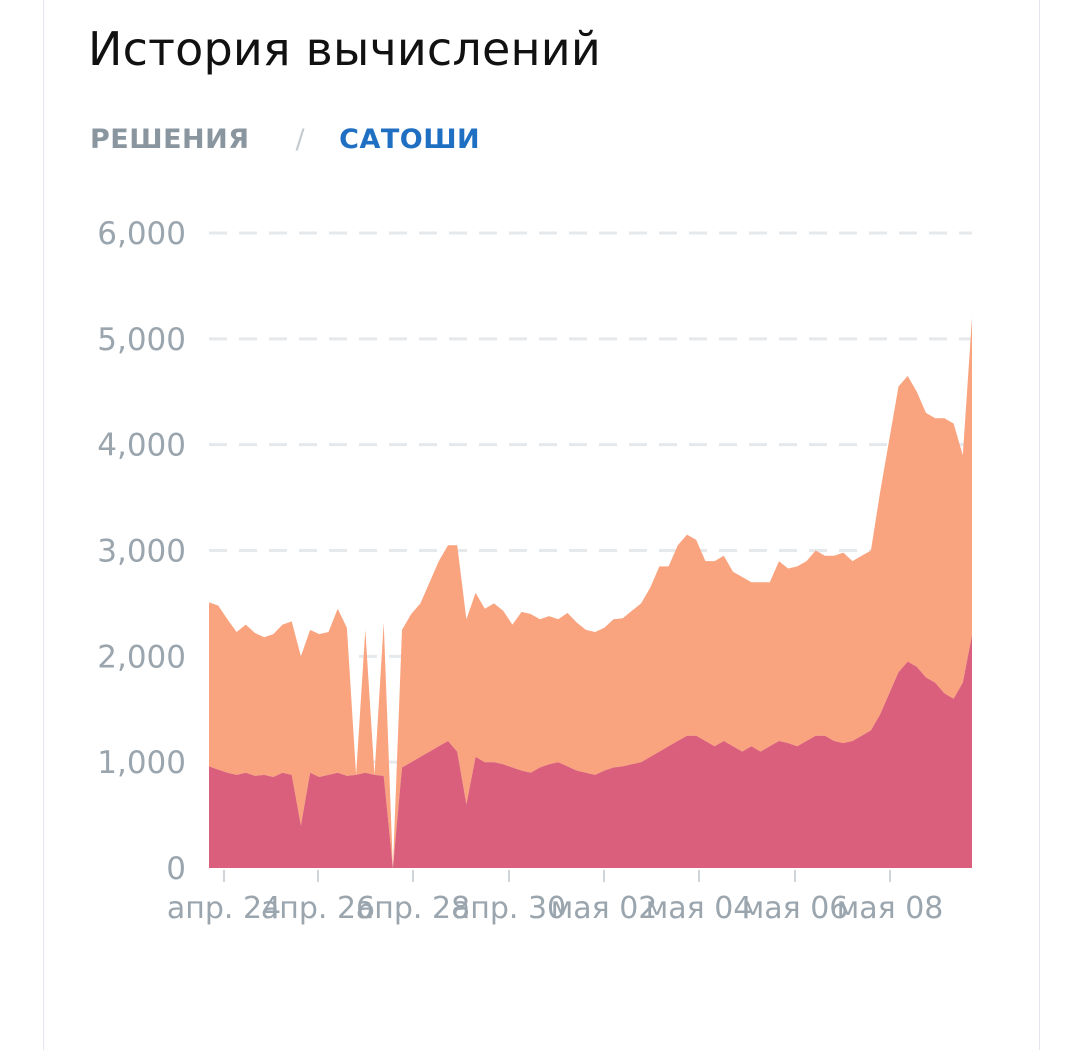  Describe the element at coordinates (318, 908) in the screenshot. I see `x-tick-label: апр. 26` at that location.